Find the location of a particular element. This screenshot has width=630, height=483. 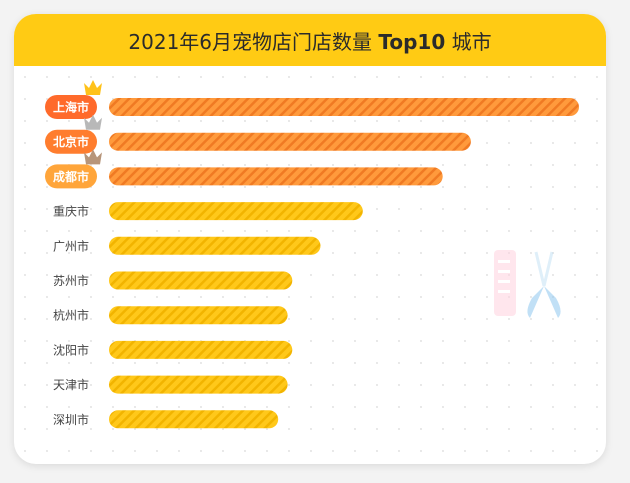

chart-header: 2021年6月宠物店门店数量 Top10 城市 is located at coordinates (310, 40).